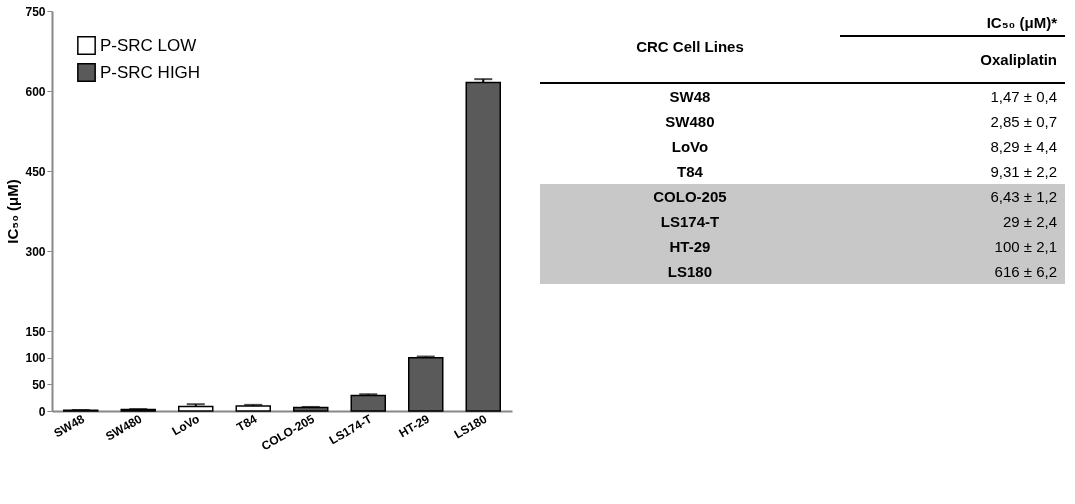  Describe the element at coordinates (1023, 197) in the screenshot. I see `text: 6,43 ± 1,2` at that location.